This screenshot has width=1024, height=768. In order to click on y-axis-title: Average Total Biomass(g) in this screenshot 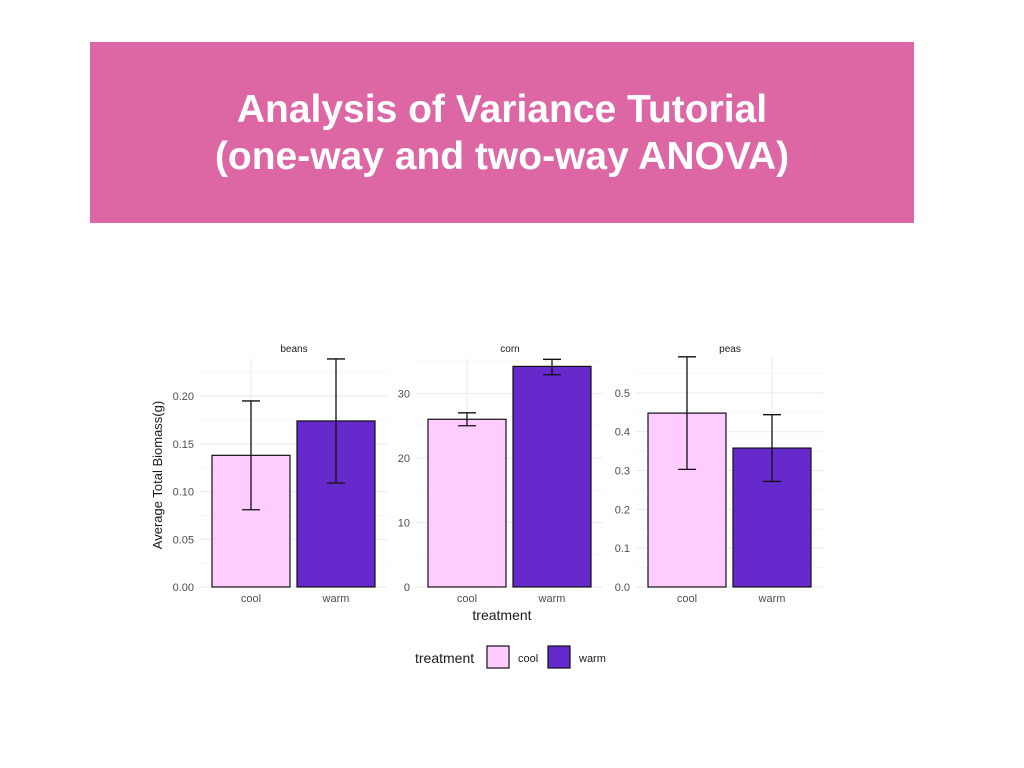, I will do `click(157, 475)`.